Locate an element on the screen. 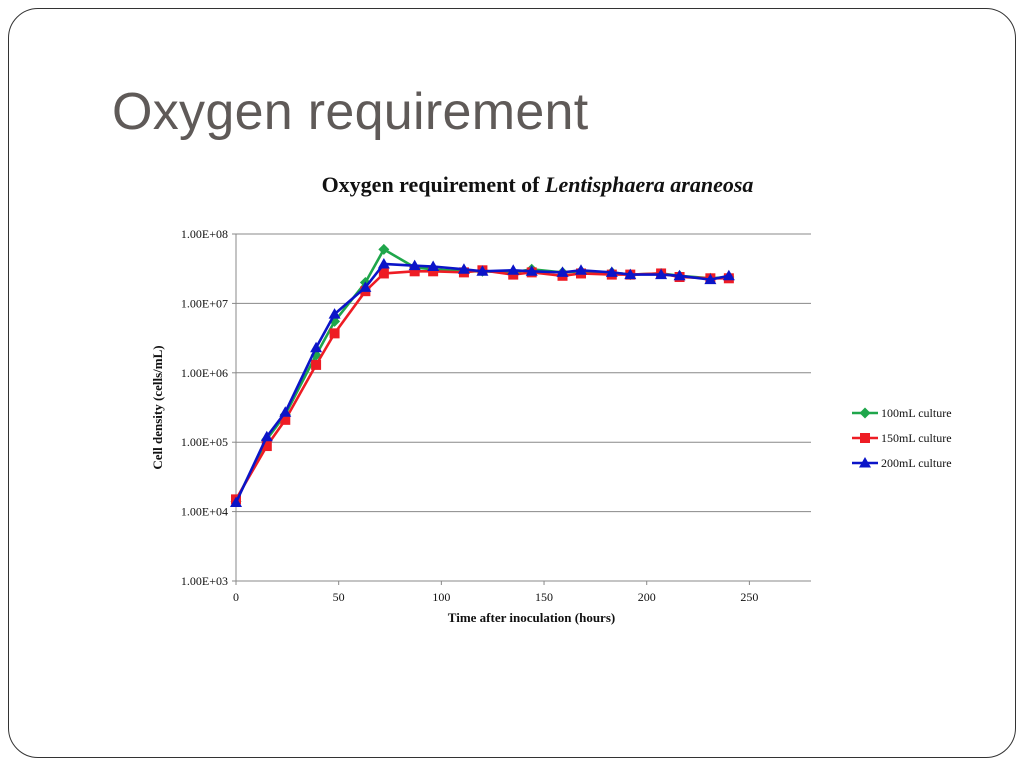  tick-label-y: 1.00E+05 is located at coordinates (204, 442).